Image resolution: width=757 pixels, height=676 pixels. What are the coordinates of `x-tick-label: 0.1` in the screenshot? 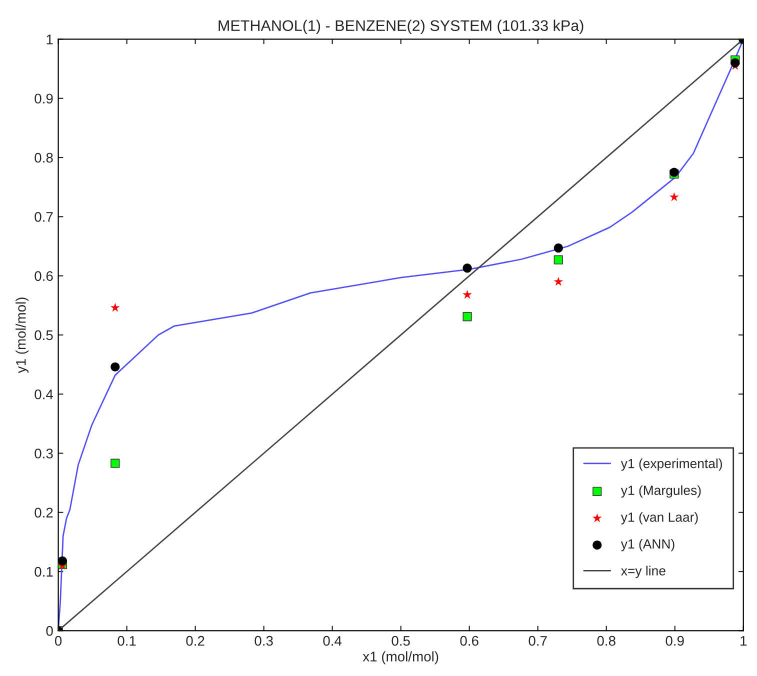 It's located at (127, 641).